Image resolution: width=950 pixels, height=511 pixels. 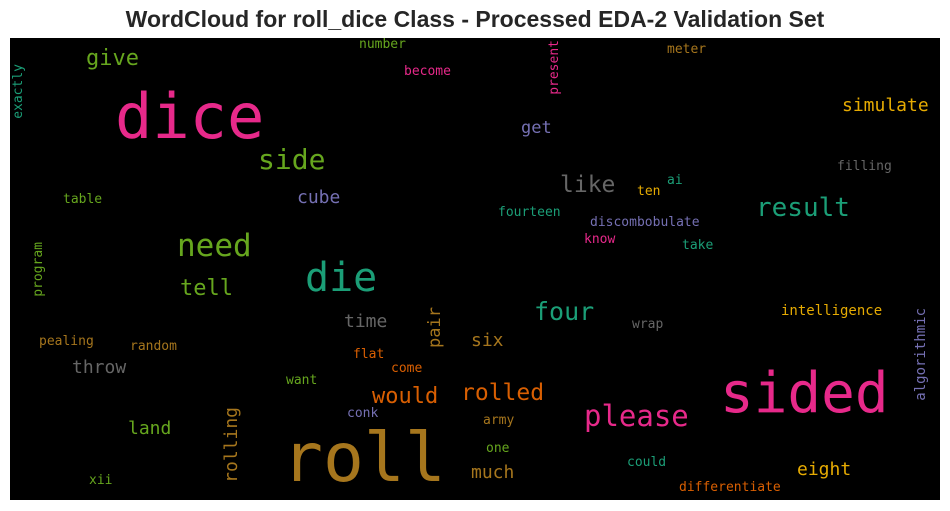 What do you see at coordinates (554, 67) in the screenshot?
I see `word-present: present` at bounding box center [554, 67].